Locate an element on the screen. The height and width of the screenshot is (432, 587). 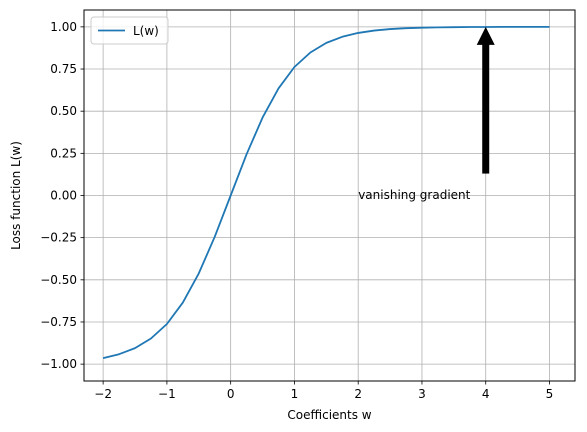
x-tick-label: 4 is located at coordinates (486, 394).